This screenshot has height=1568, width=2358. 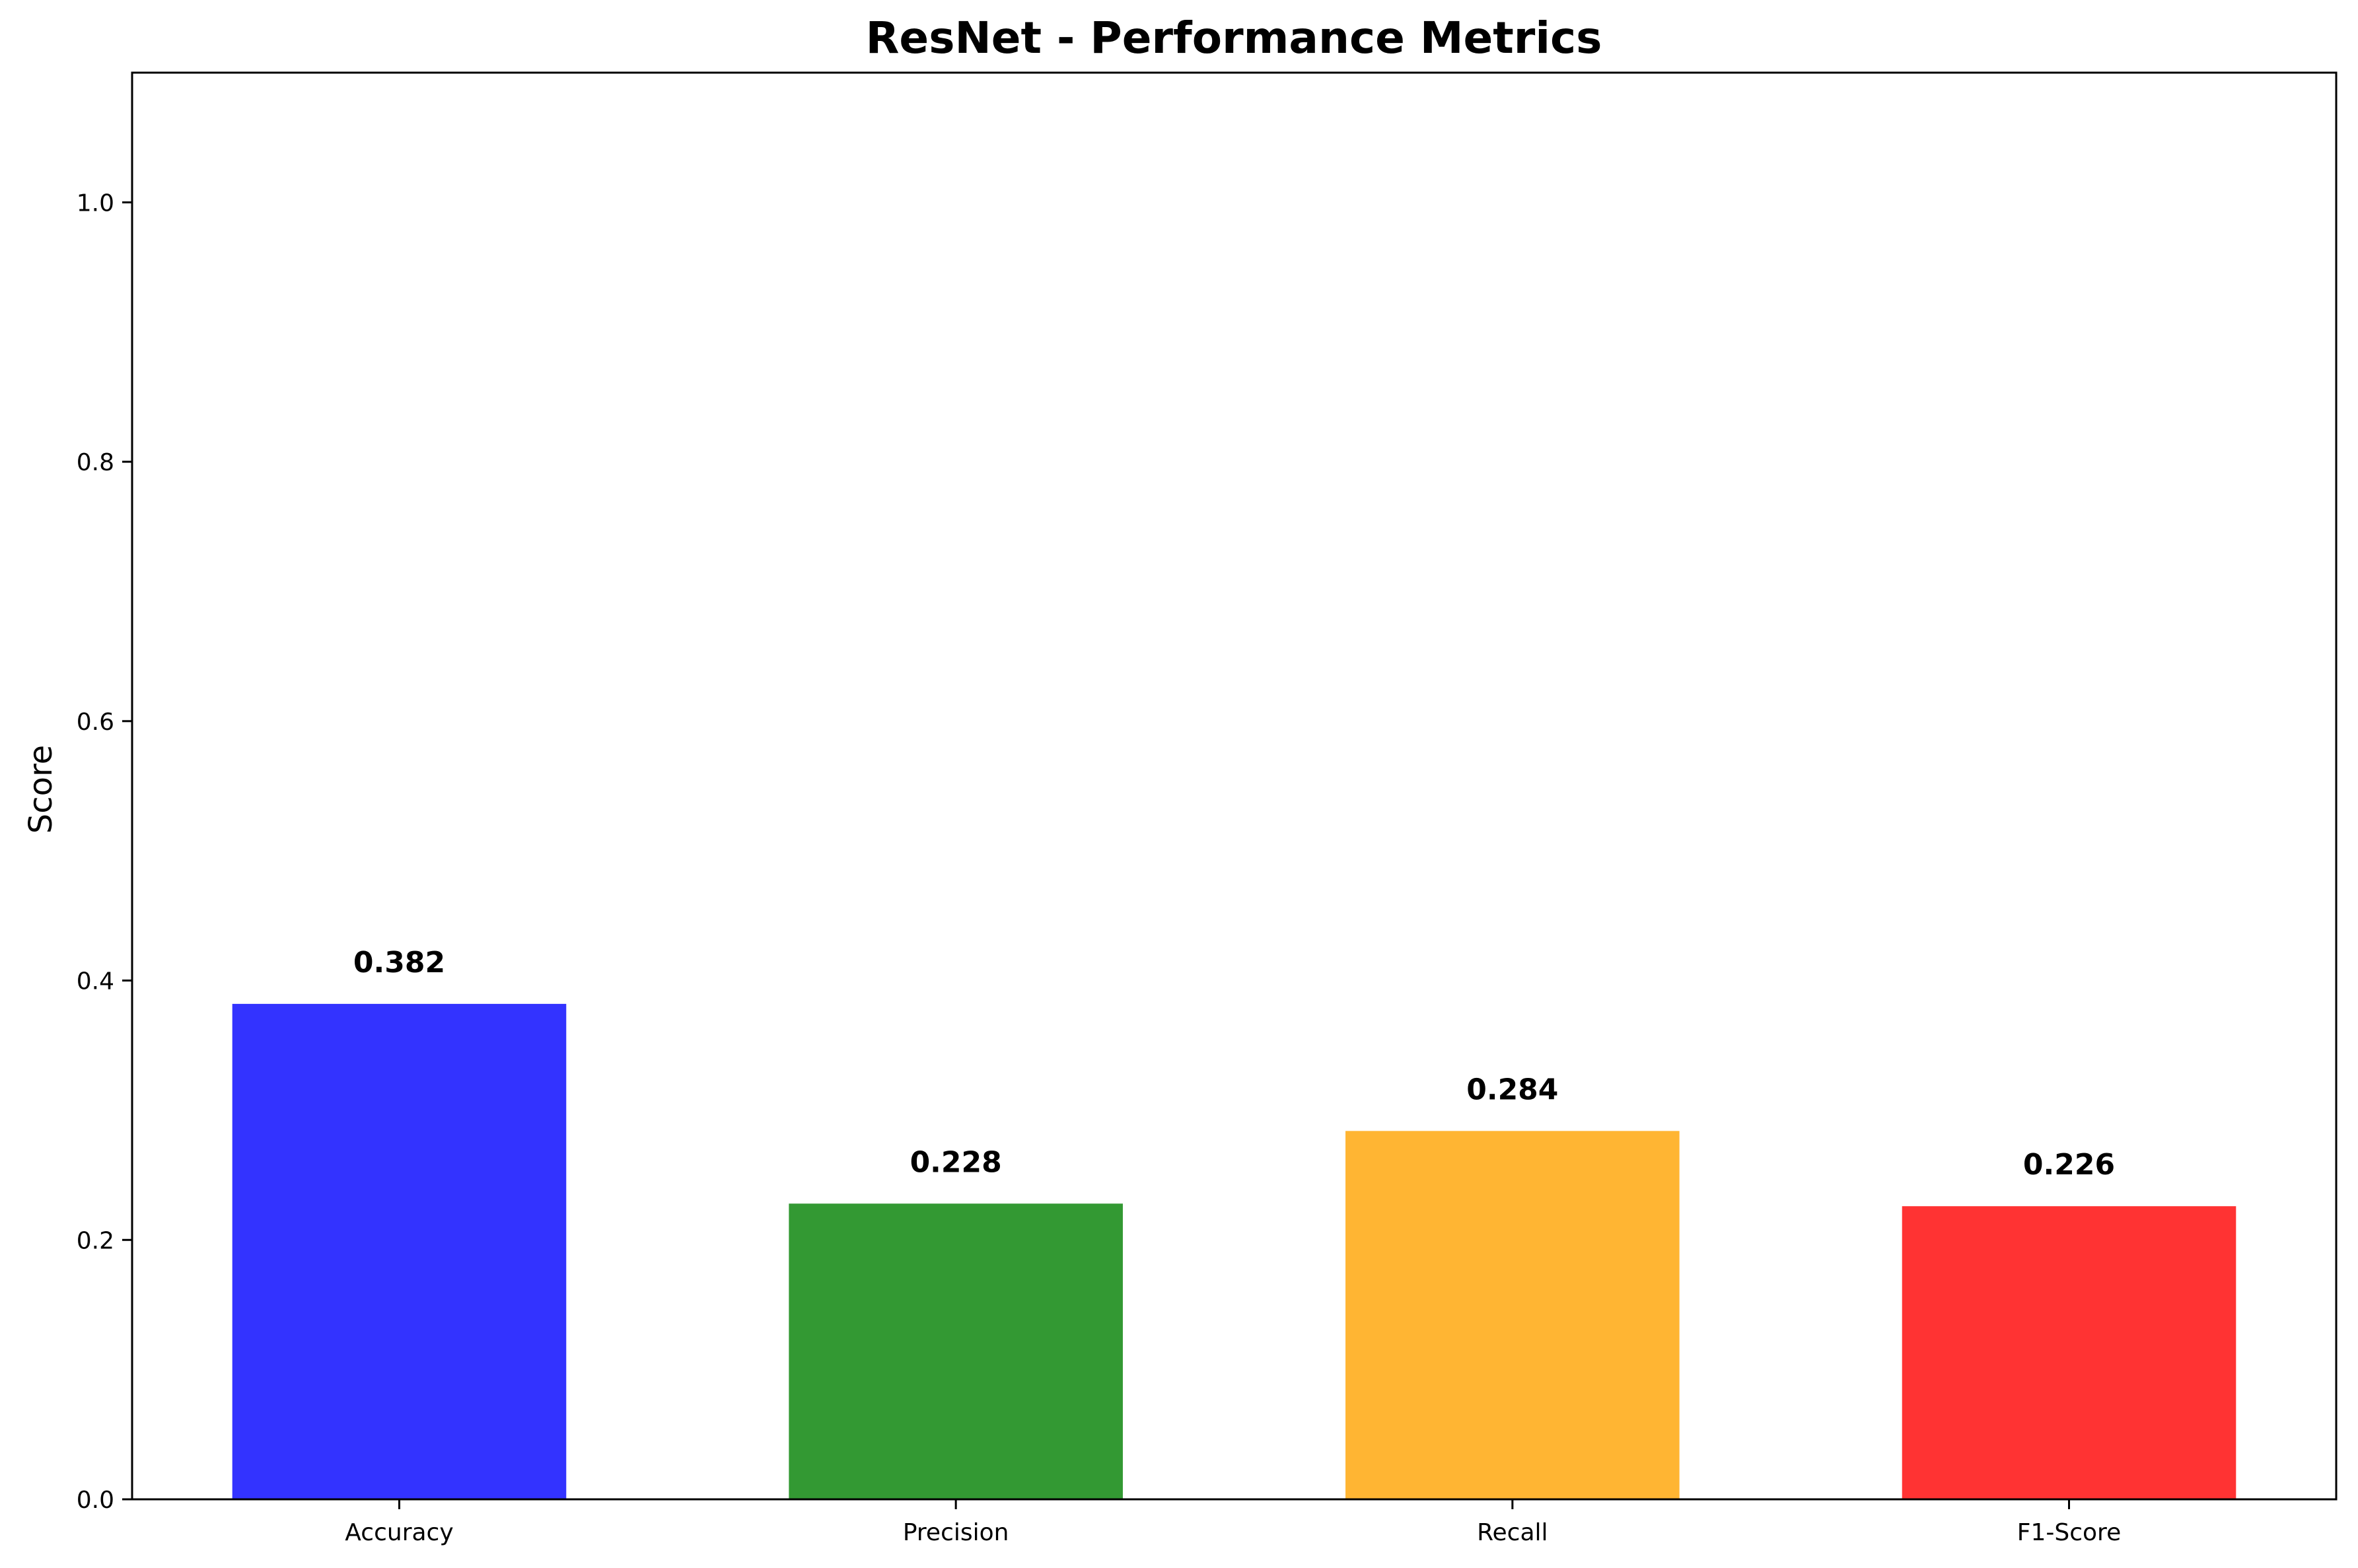 What do you see at coordinates (95, 722) in the screenshot?
I see `y-tick-label-0-6: 0.6` at bounding box center [95, 722].